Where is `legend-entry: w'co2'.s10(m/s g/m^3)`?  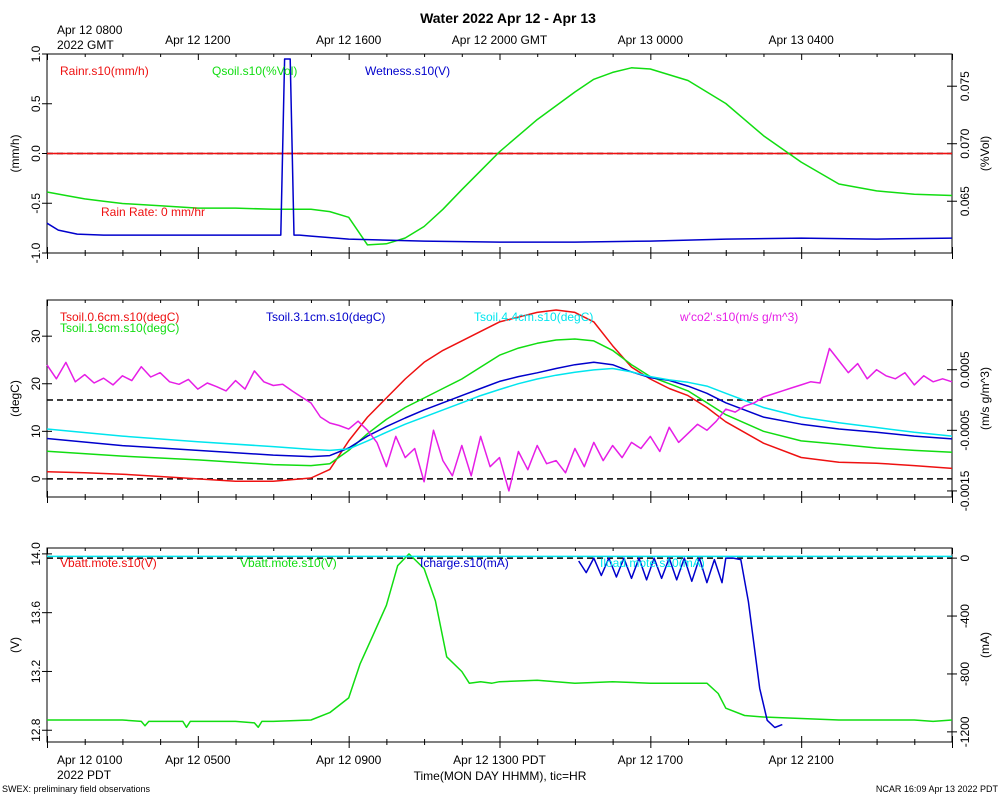 legend-entry: w'co2'.s10(m/s g/m^3) is located at coordinates (738, 317).